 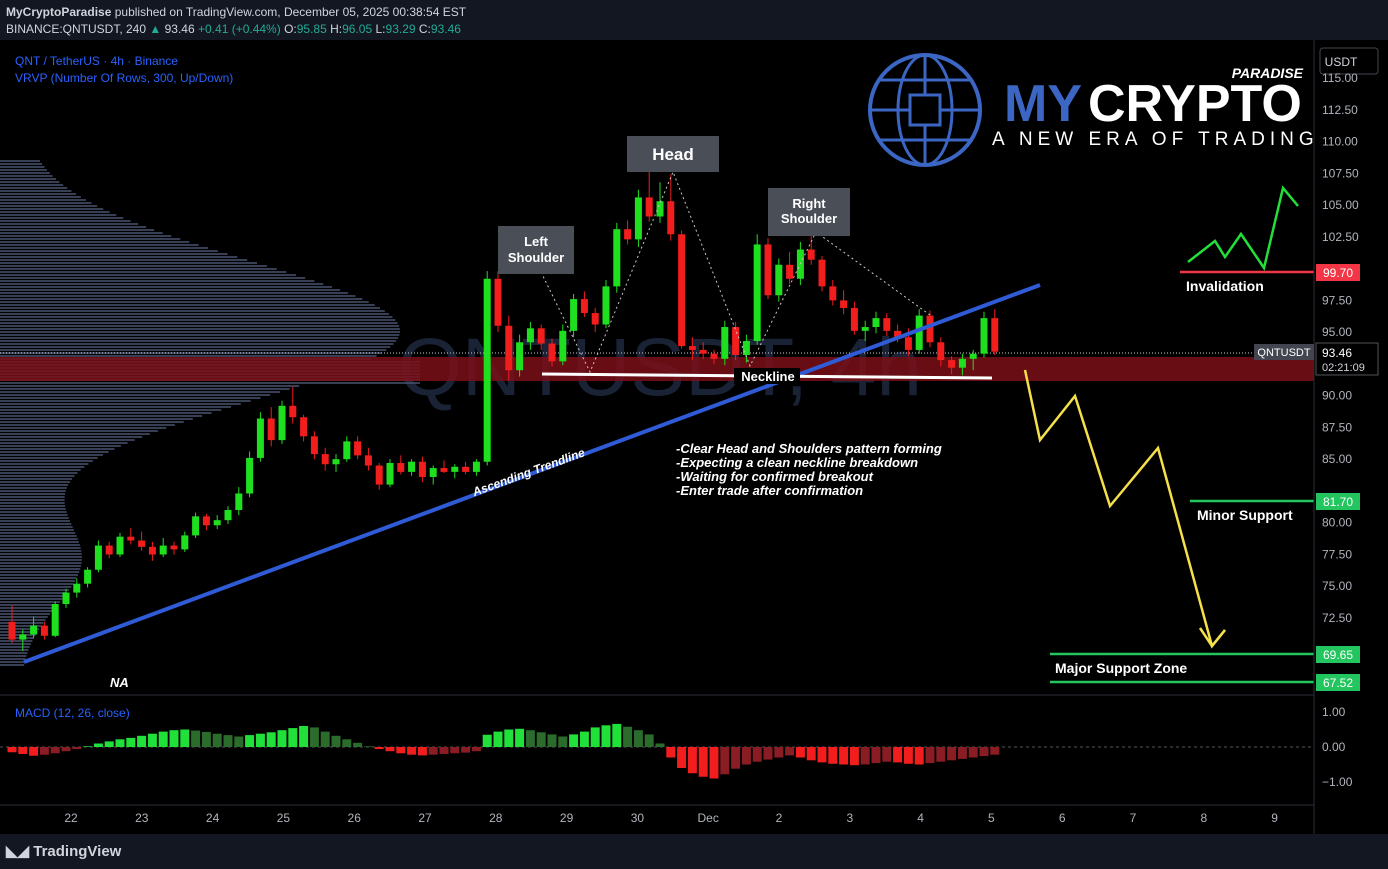 What do you see at coordinates (179, 29) in the screenshot?
I see `last-value: 93.46` at bounding box center [179, 29].